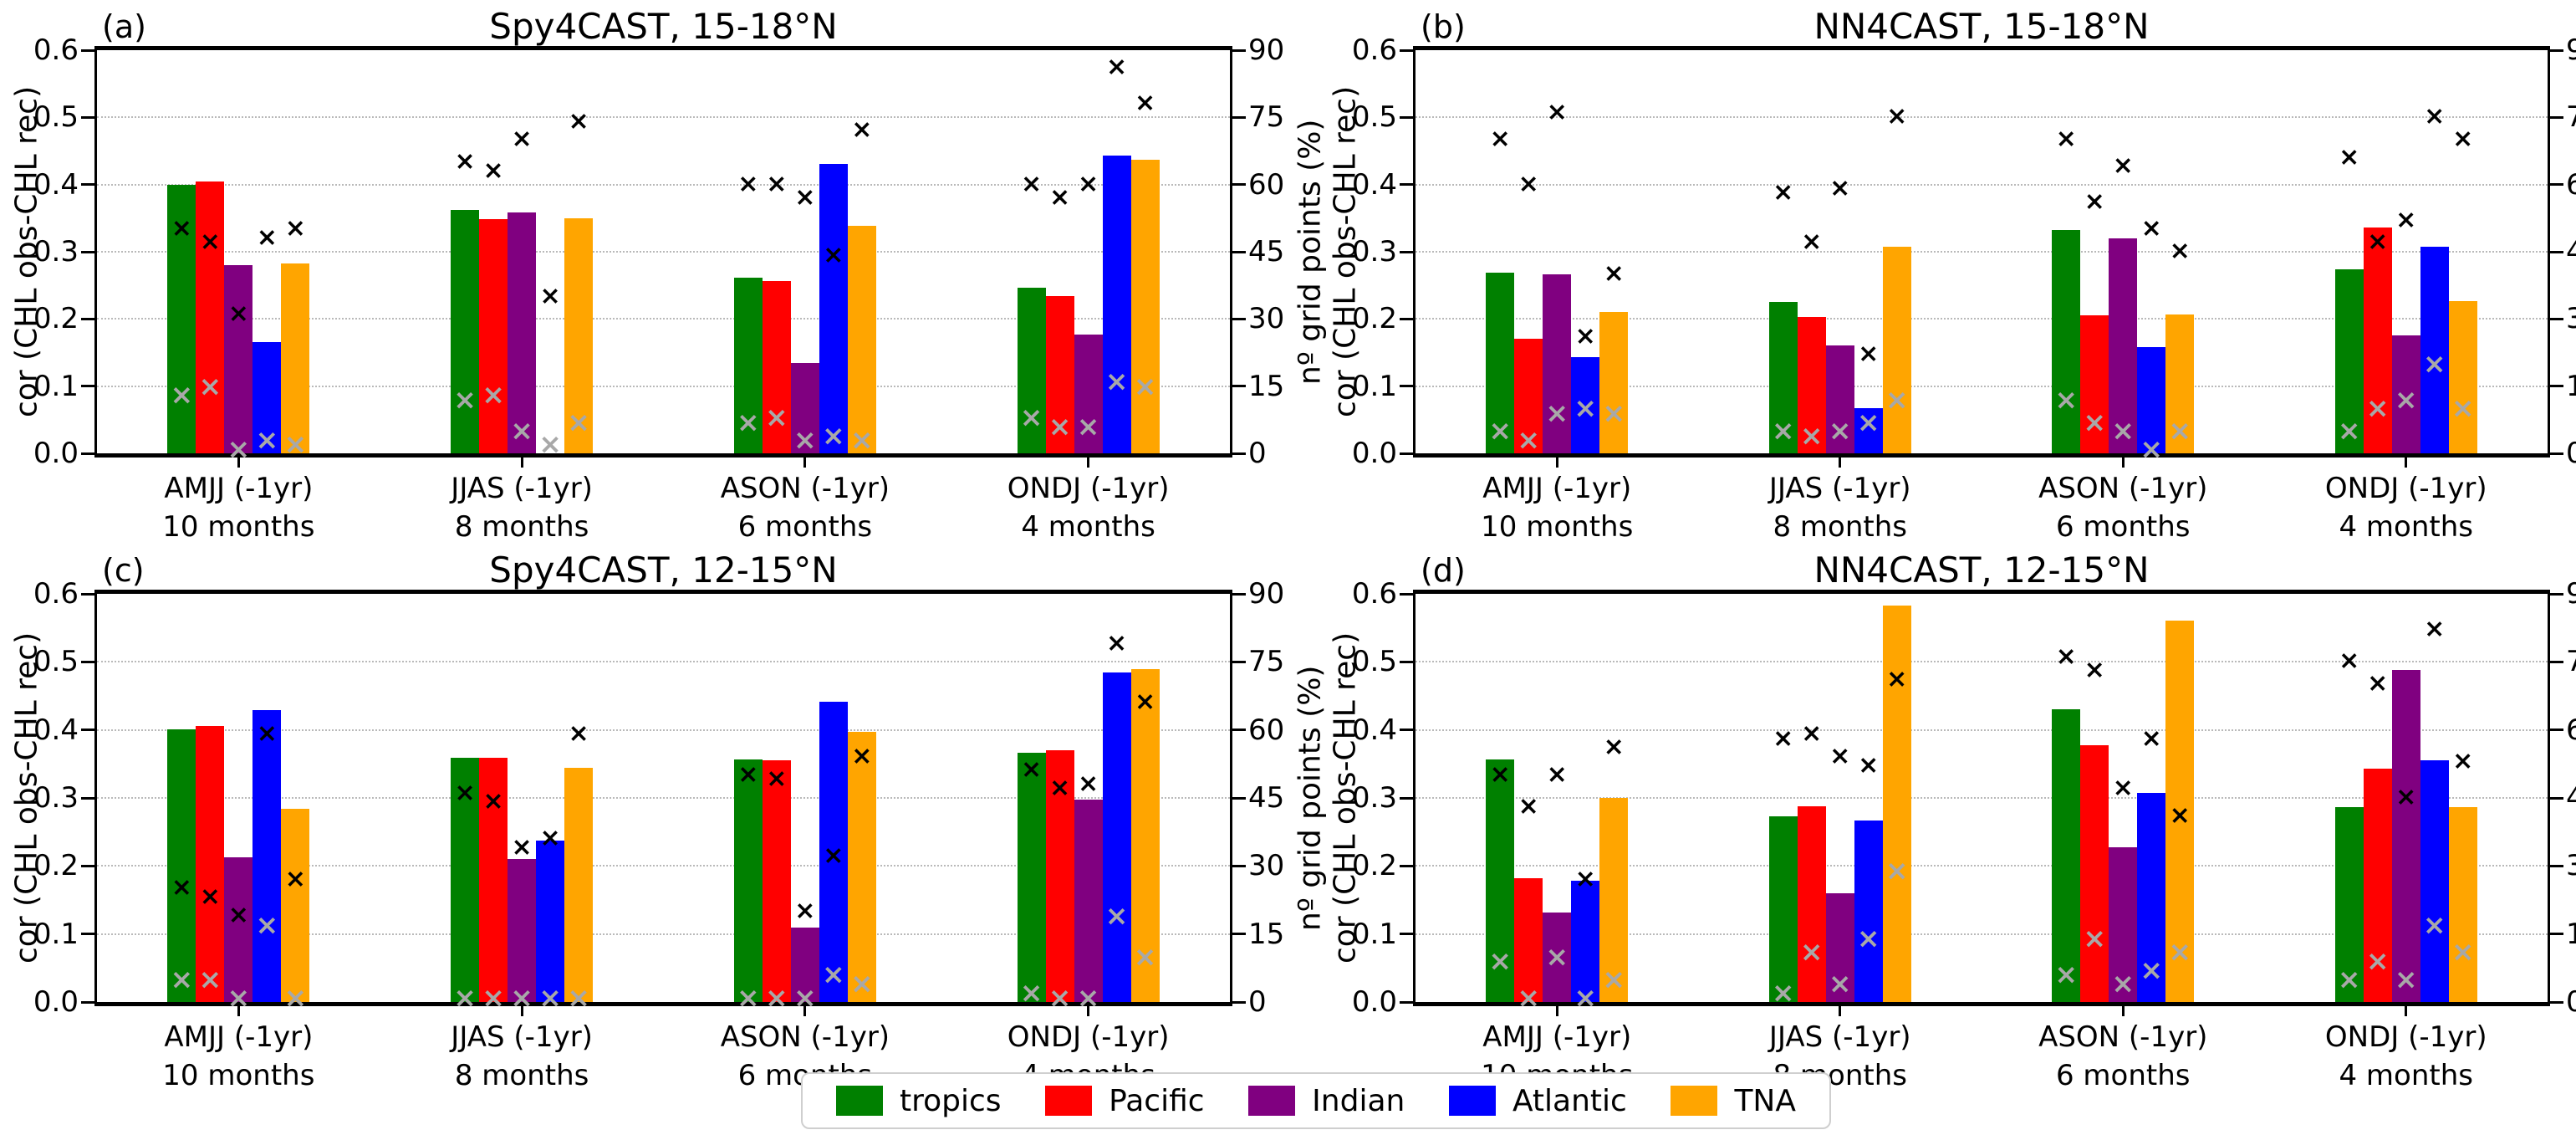  Describe the element at coordinates (2571, 798) in the screenshot. I see `y-tick-label: 45` at that location.